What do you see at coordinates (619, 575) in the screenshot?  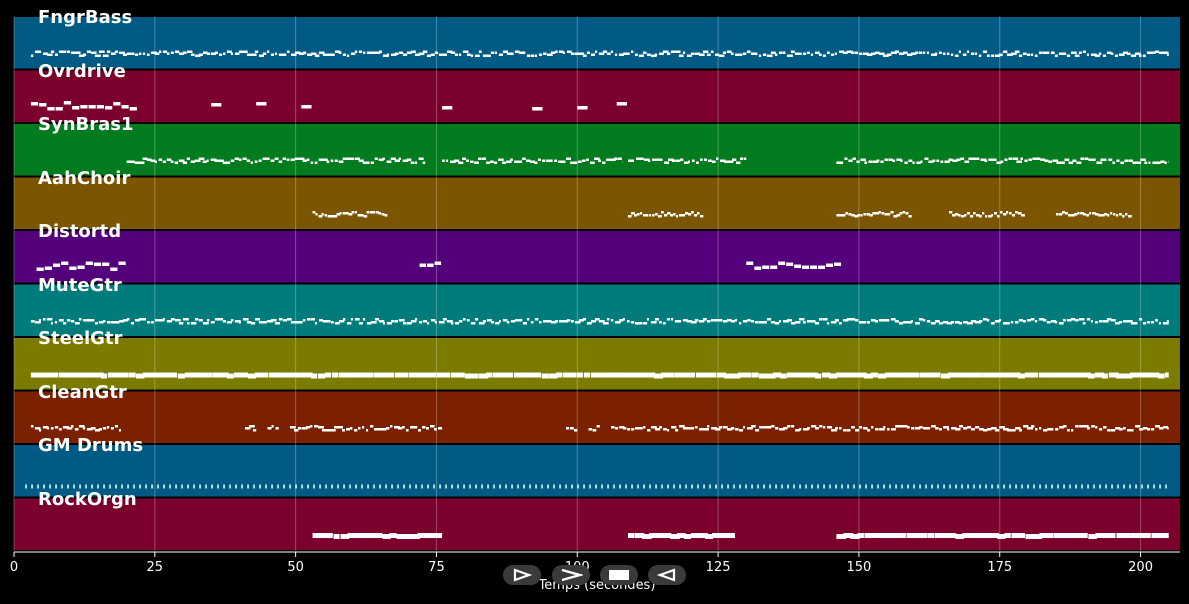 I see `stop-button` at bounding box center [619, 575].